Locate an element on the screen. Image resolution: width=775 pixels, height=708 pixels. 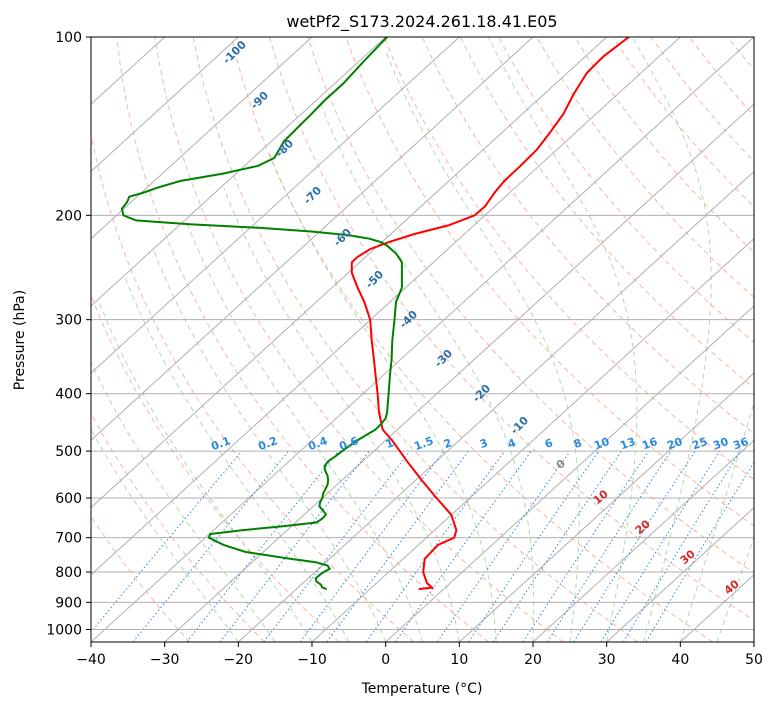
y-tick-label: 200 is located at coordinates (68, 216).